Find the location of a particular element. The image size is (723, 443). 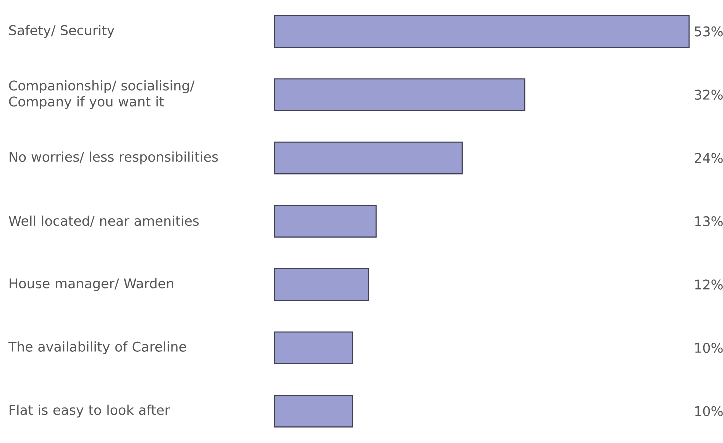

data-label: 12% is located at coordinates (709, 285).